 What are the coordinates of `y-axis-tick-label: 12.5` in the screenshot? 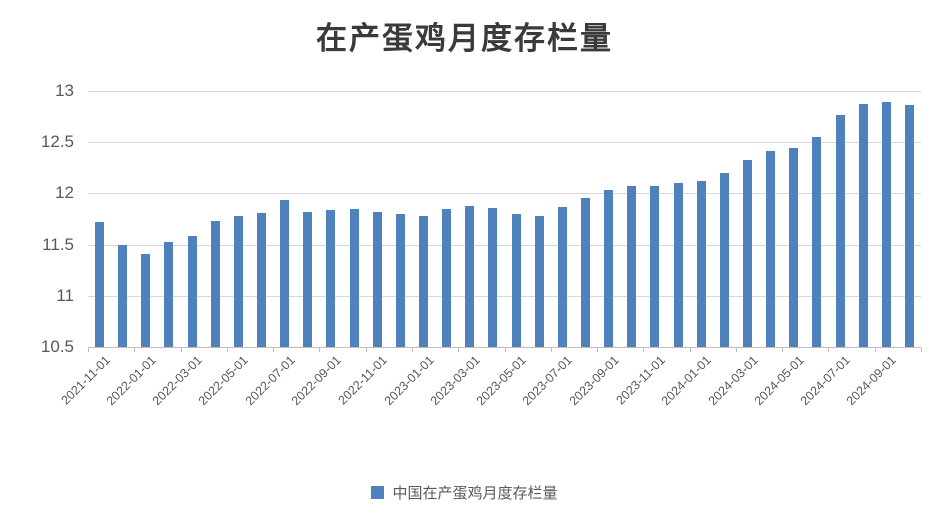 It's located at (57, 142).